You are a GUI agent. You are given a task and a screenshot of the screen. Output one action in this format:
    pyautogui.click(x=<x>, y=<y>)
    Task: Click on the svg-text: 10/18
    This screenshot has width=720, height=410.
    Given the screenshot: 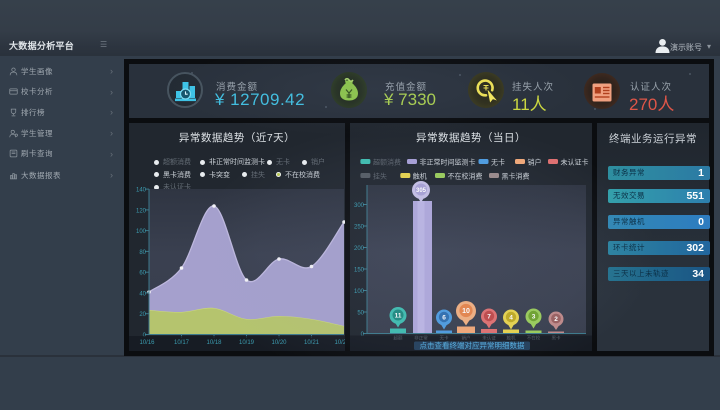 What is the action you would take?
    pyautogui.click(x=214, y=343)
    